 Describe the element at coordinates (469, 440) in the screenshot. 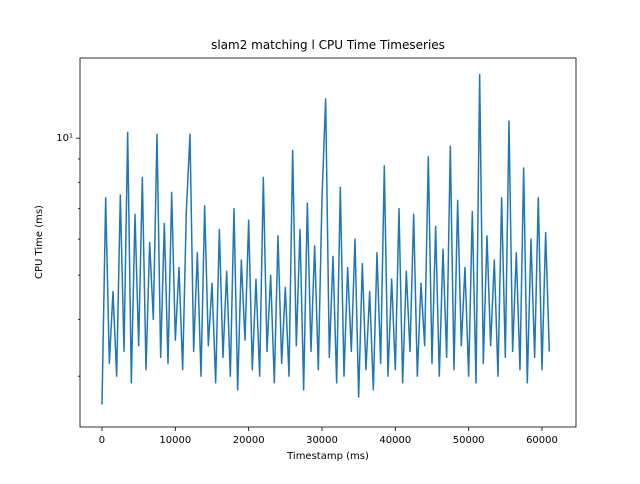

I see `x-tick-label: 50000` at that location.